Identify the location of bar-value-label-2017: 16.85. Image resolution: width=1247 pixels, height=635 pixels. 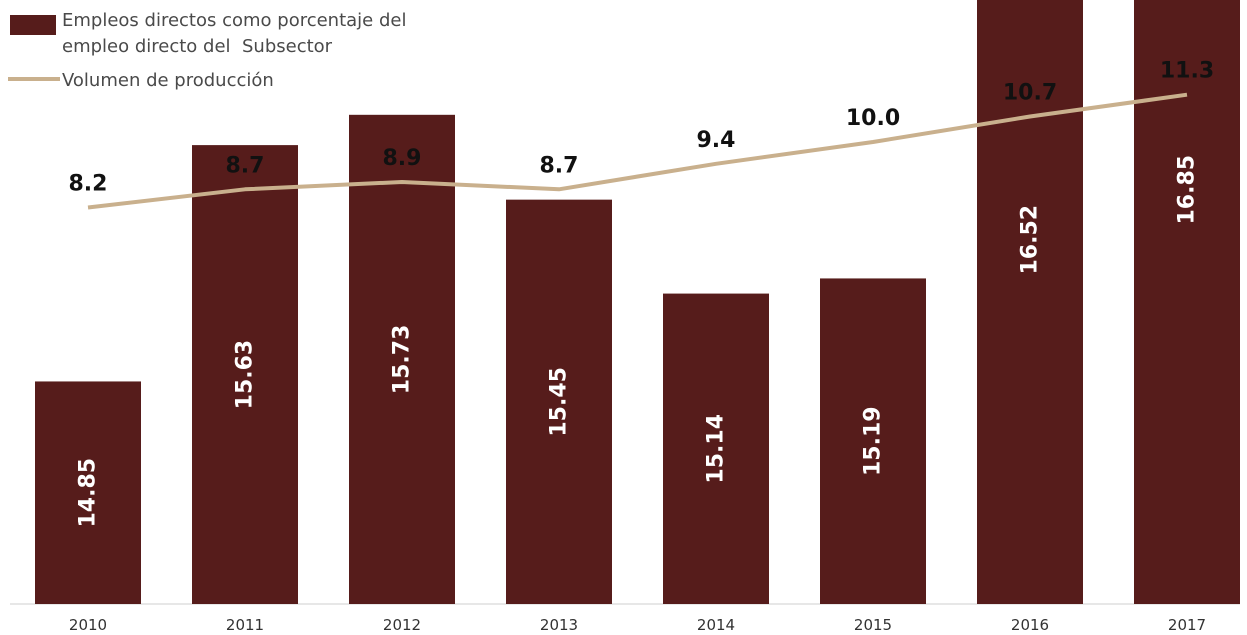
(1187, 190).